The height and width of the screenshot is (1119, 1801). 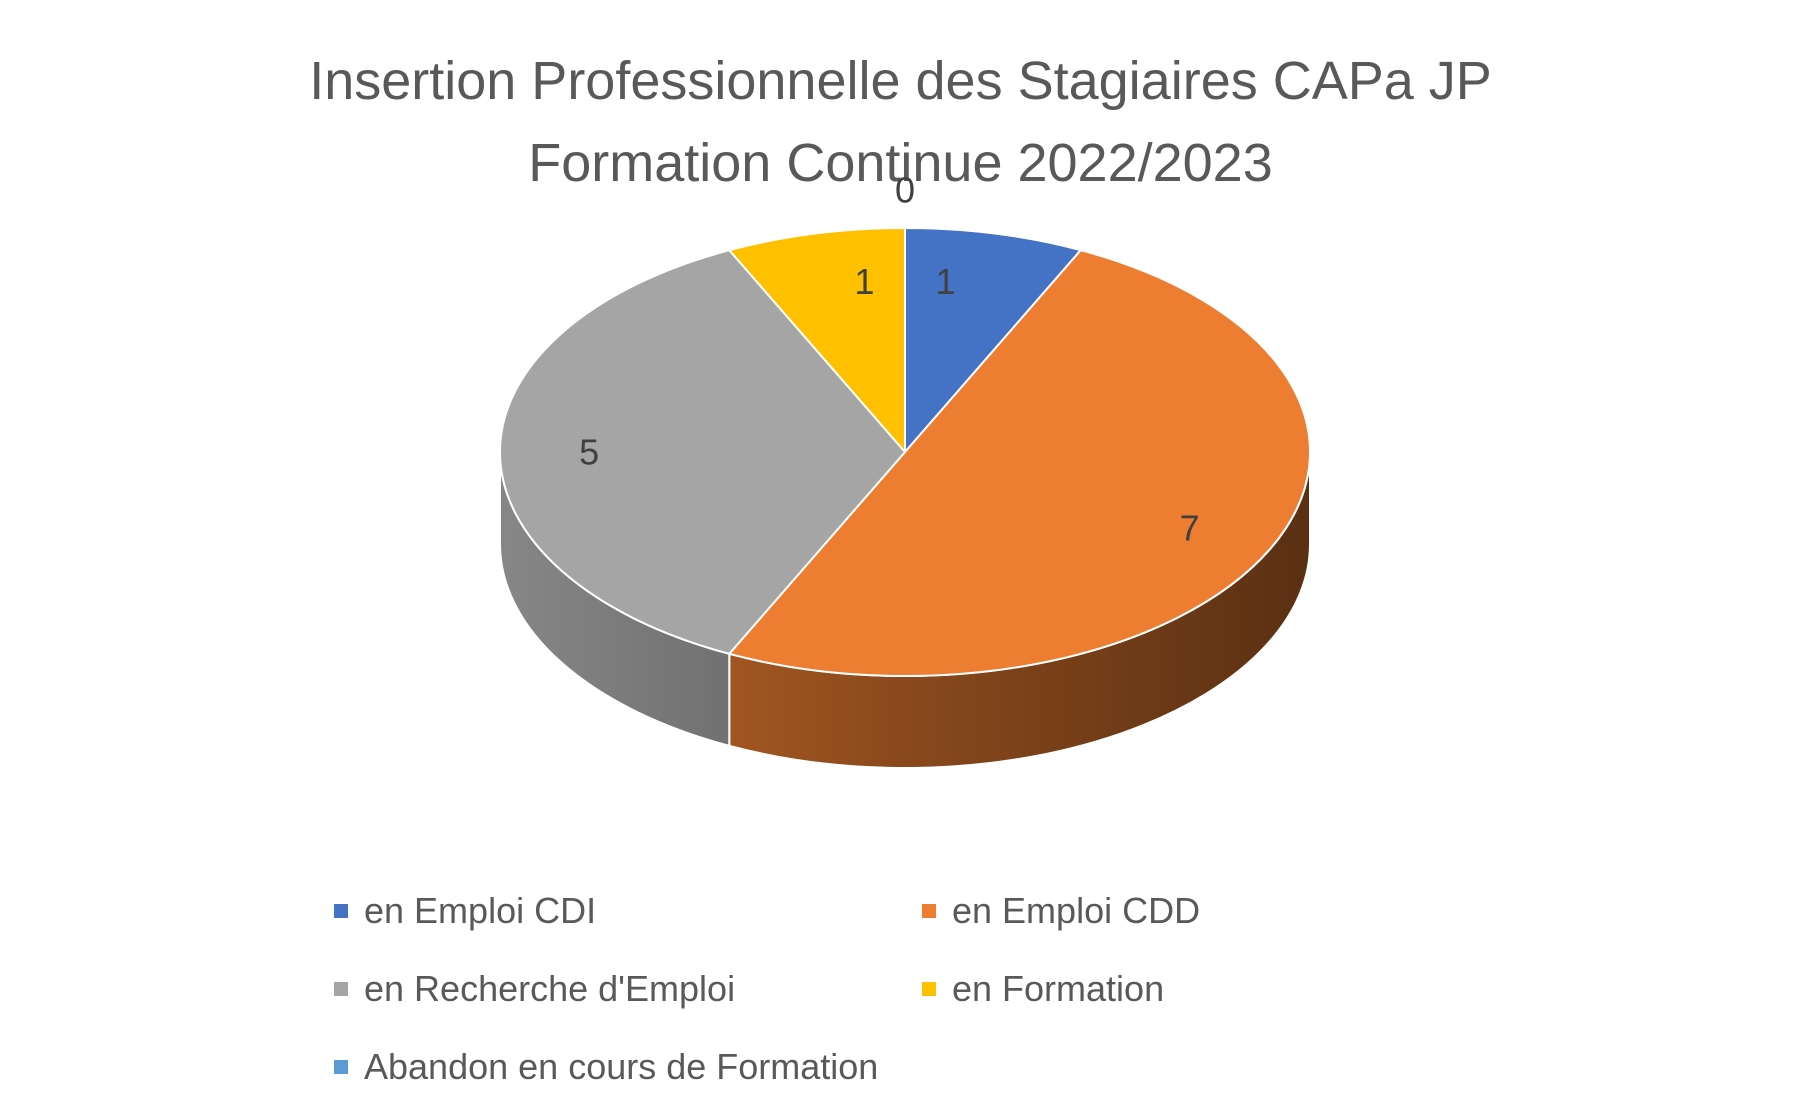 What do you see at coordinates (550, 988) in the screenshot?
I see `legend-label: en Recherche d'Emploi` at bounding box center [550, 988].